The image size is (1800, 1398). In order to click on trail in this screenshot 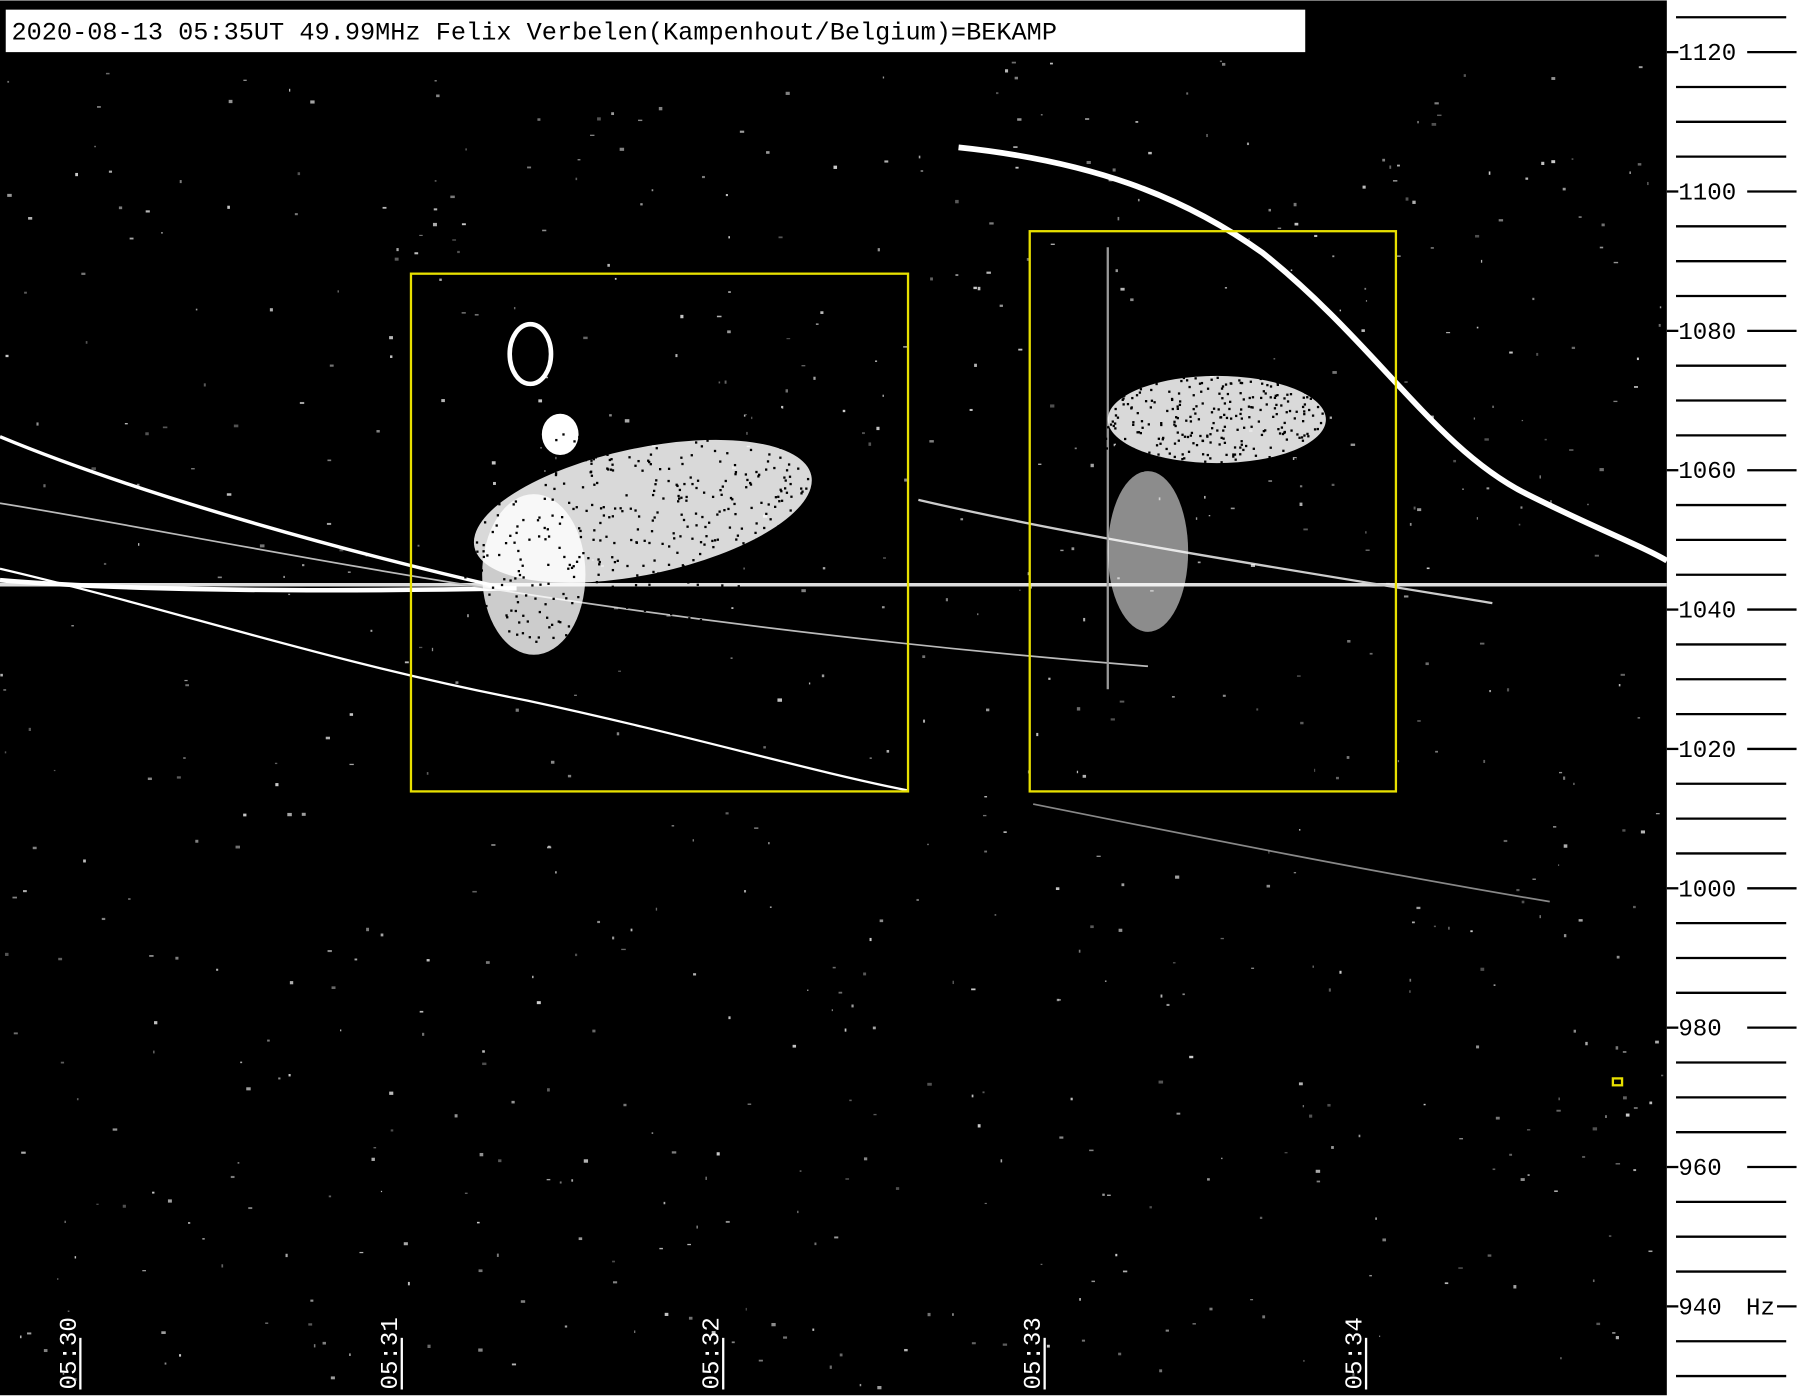, I will do `click(258, 585)`.